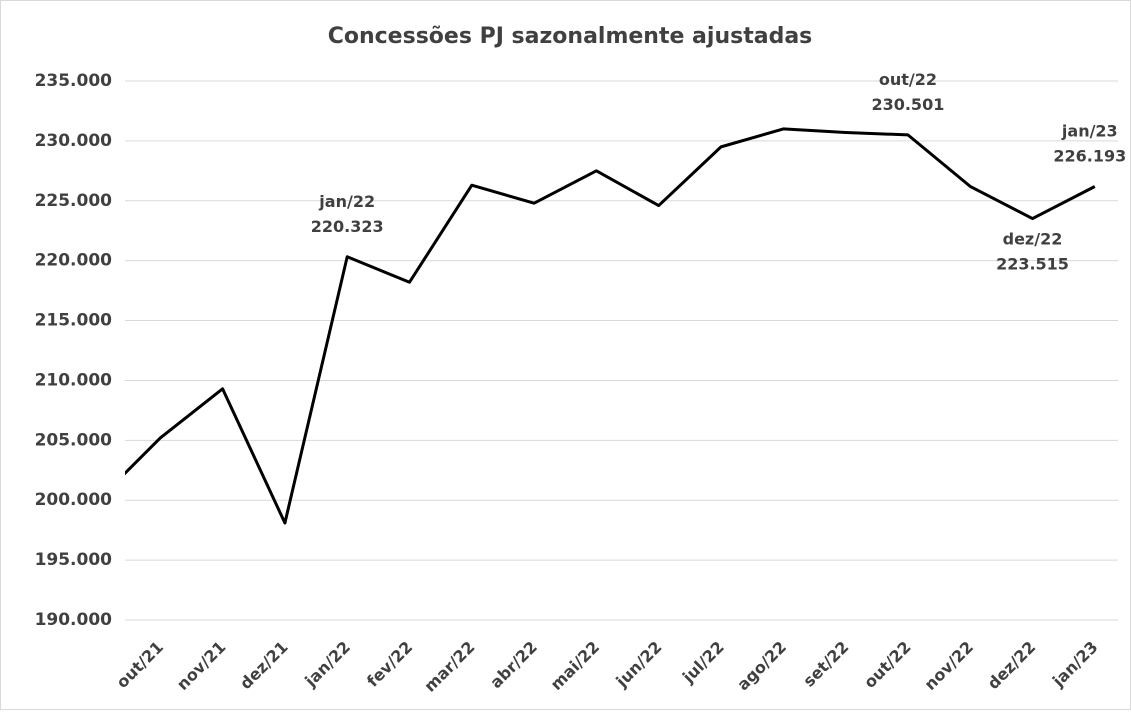 The width and height of the screenshot is (1131, 714). What do you see at coordinates (907, 104) in the screenshot?
I see `data-label: 230.501` at bounding box center [907, 104].